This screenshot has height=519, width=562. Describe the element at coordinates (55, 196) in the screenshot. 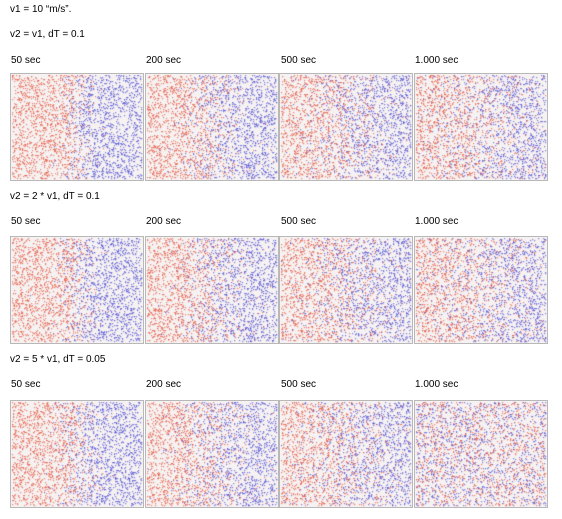

I see `section-heading: v2 = 2 * v1, dT = 0.1` at that location.